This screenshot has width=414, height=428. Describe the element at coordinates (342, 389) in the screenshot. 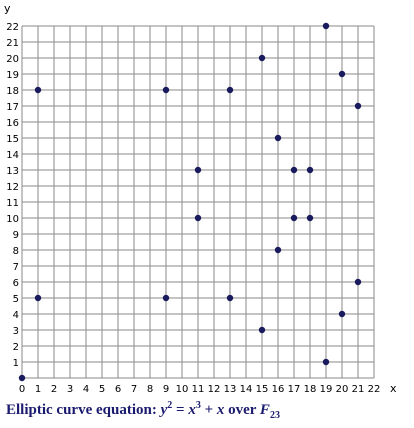

I see `x-tick-label: 20` at that location.